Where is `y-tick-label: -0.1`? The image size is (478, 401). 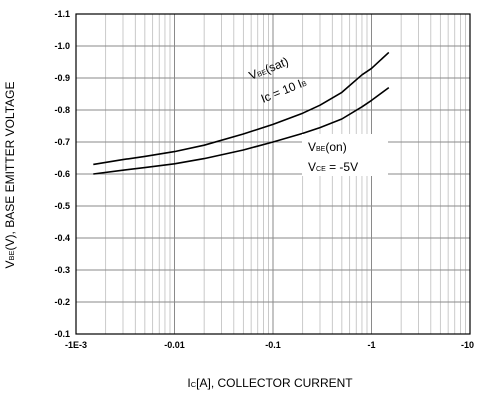 y-tick-label: -0.1 is located at coordinates (62, 334).